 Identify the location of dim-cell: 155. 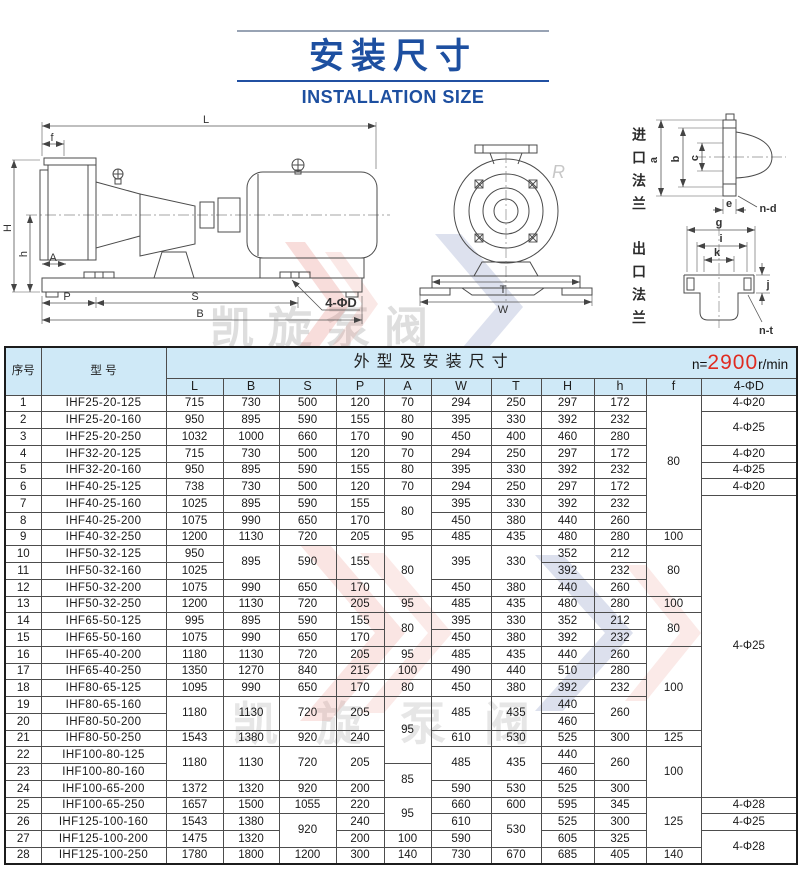
(360, 562).